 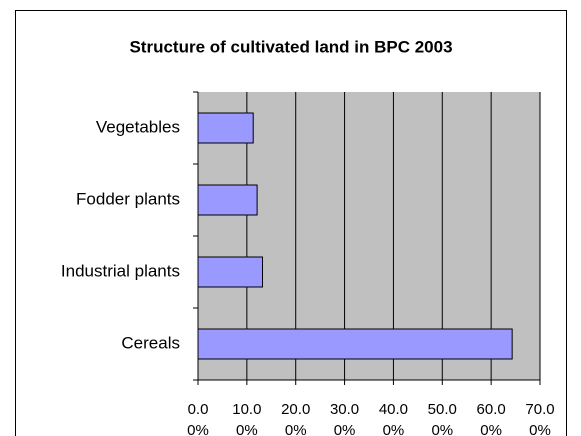 I want to click on chart-title: Structure of cultivated land in BPC 2003, so click(x=290, y=46).